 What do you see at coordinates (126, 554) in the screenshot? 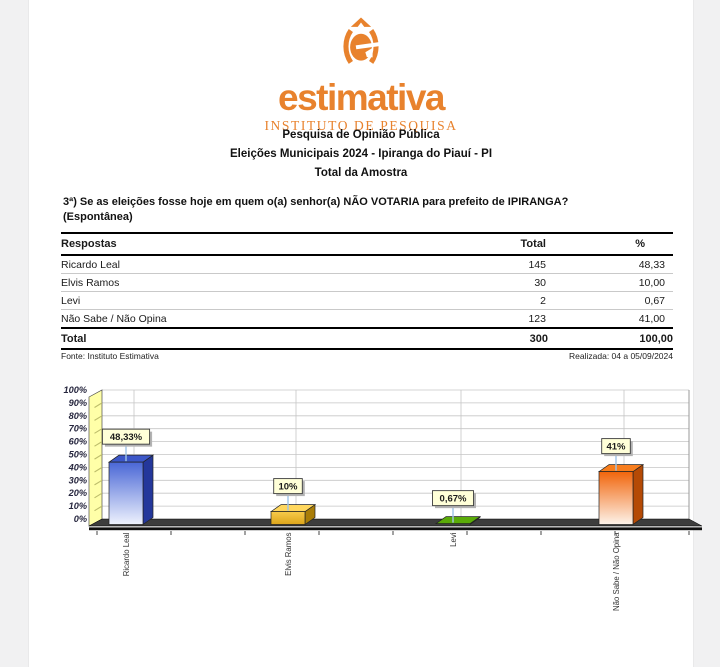
I see `category-label: Ricardo Leal` at bounding box center [126, 554].